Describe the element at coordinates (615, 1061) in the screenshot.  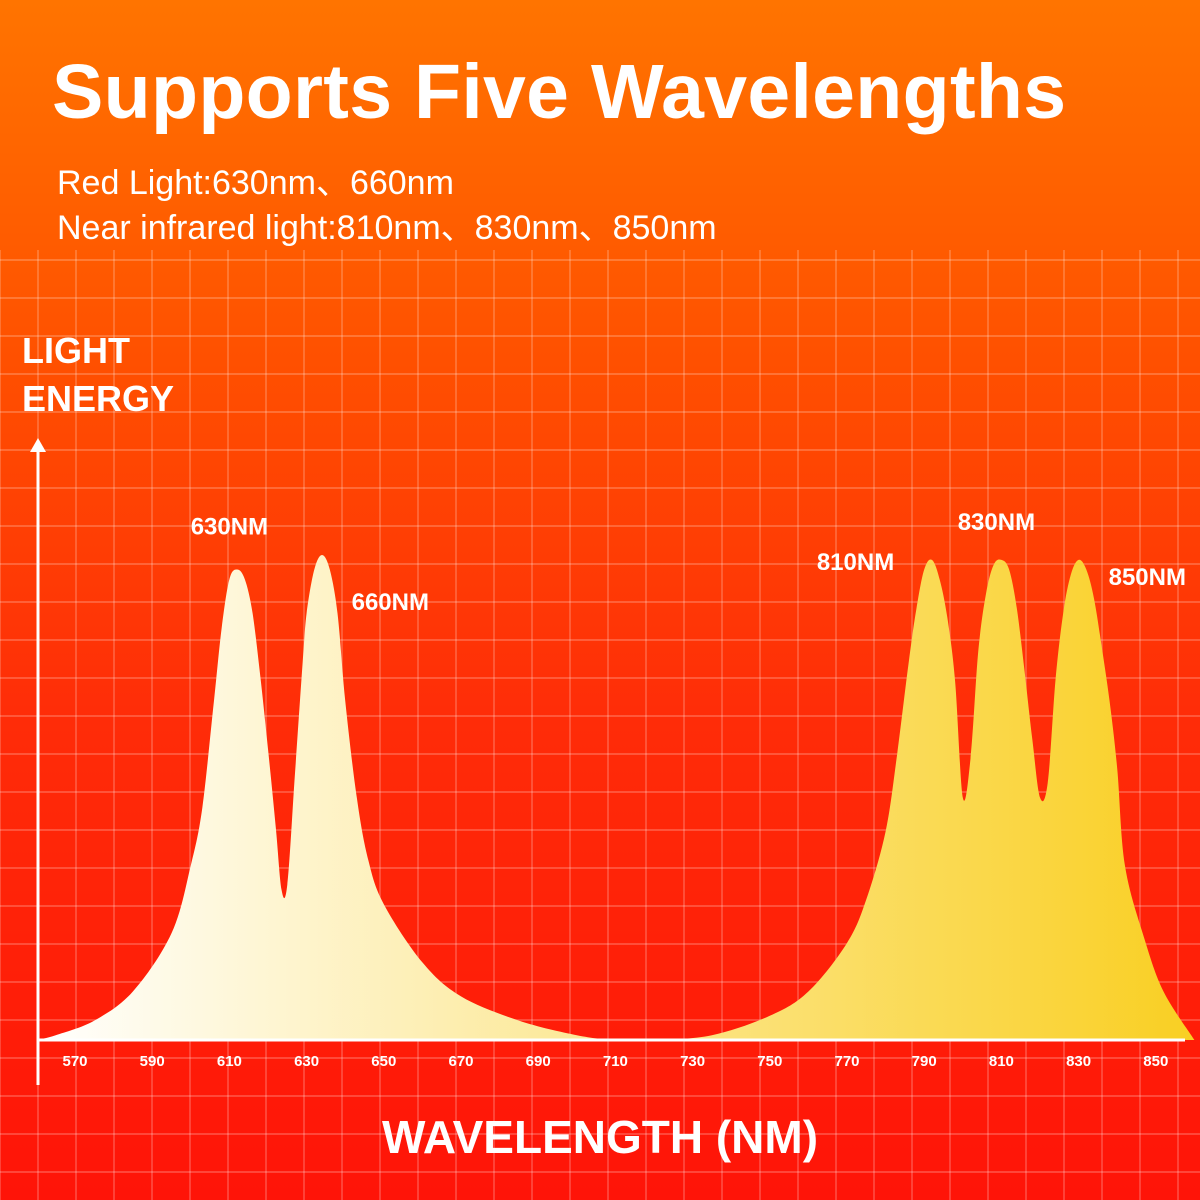
I see `x-tick-label: 710` at that location.